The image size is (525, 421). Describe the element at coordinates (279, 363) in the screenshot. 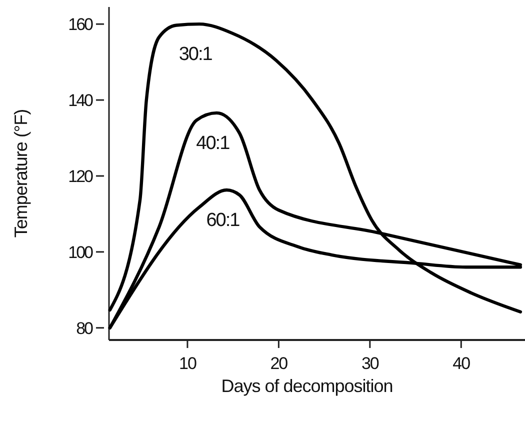

I see `x-tick-label: 20` at that location.